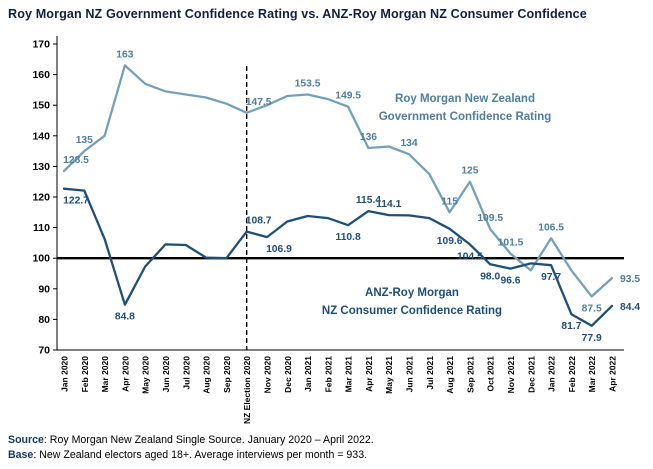 This screenshot has height=469, width=653. What do you see at coordinates (349, 374) in the screenshot?
I see `x-tick-label: Mar 2021` at bounding box center [349, 374].